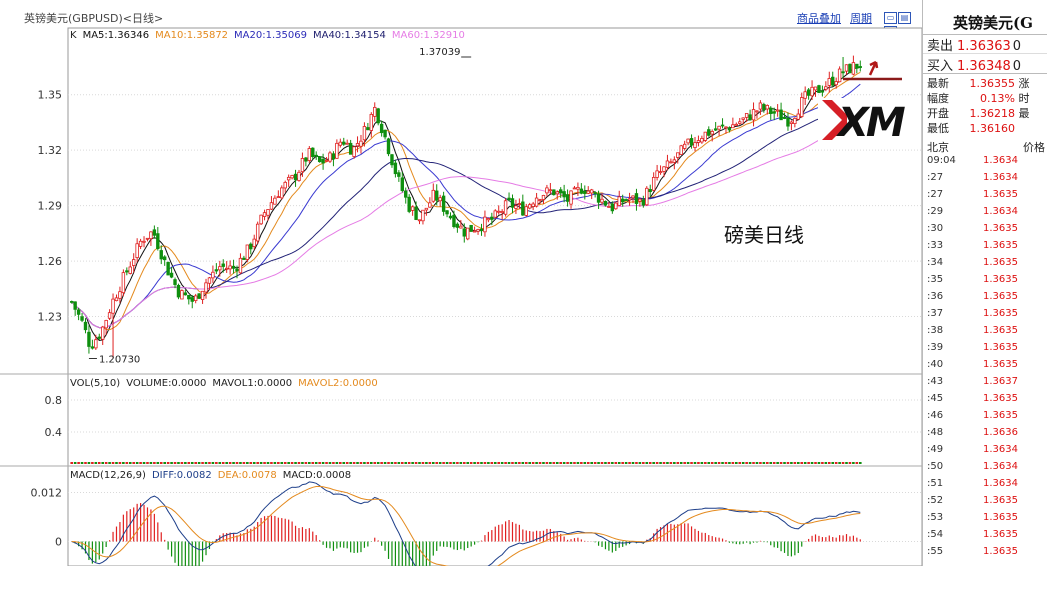 This screenshot has height=592, width=1047. I want to click on tick-row: :27 1.3635, so click(987, 194).